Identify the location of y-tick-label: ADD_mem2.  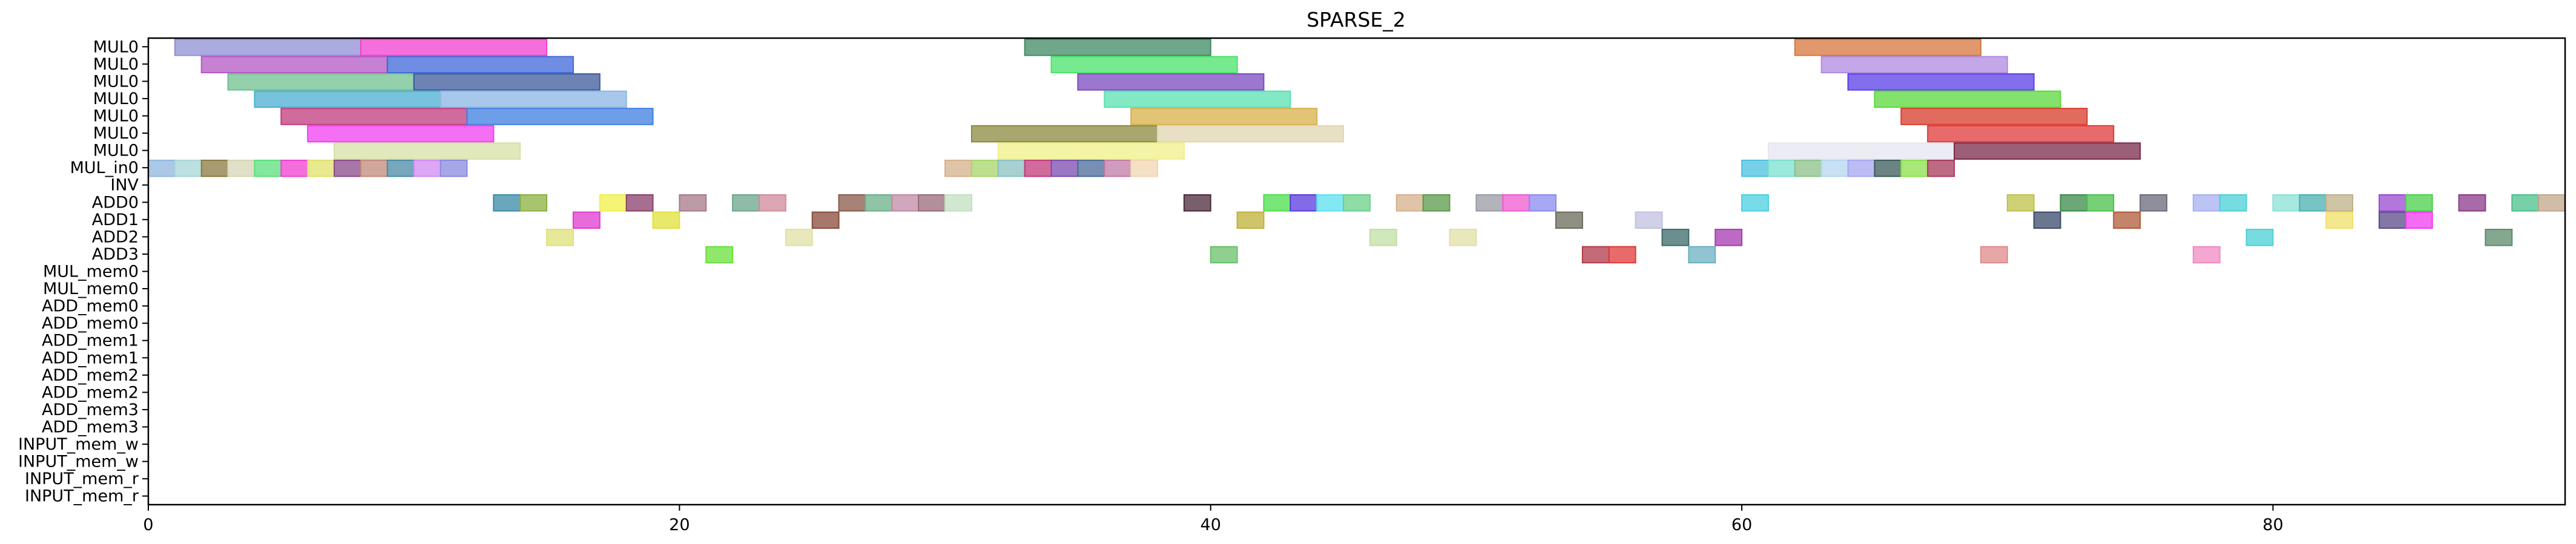
(90, 375).